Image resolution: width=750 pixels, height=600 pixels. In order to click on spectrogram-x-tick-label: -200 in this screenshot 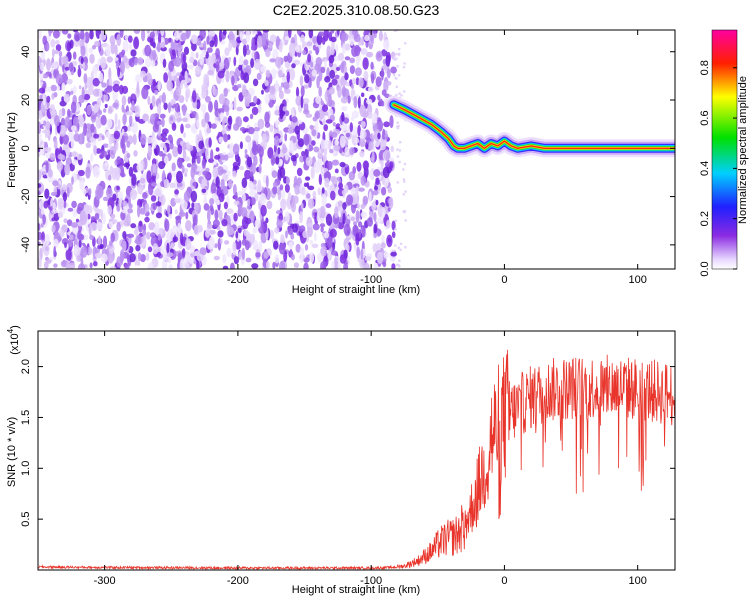, I will do `click(238, 280)`.